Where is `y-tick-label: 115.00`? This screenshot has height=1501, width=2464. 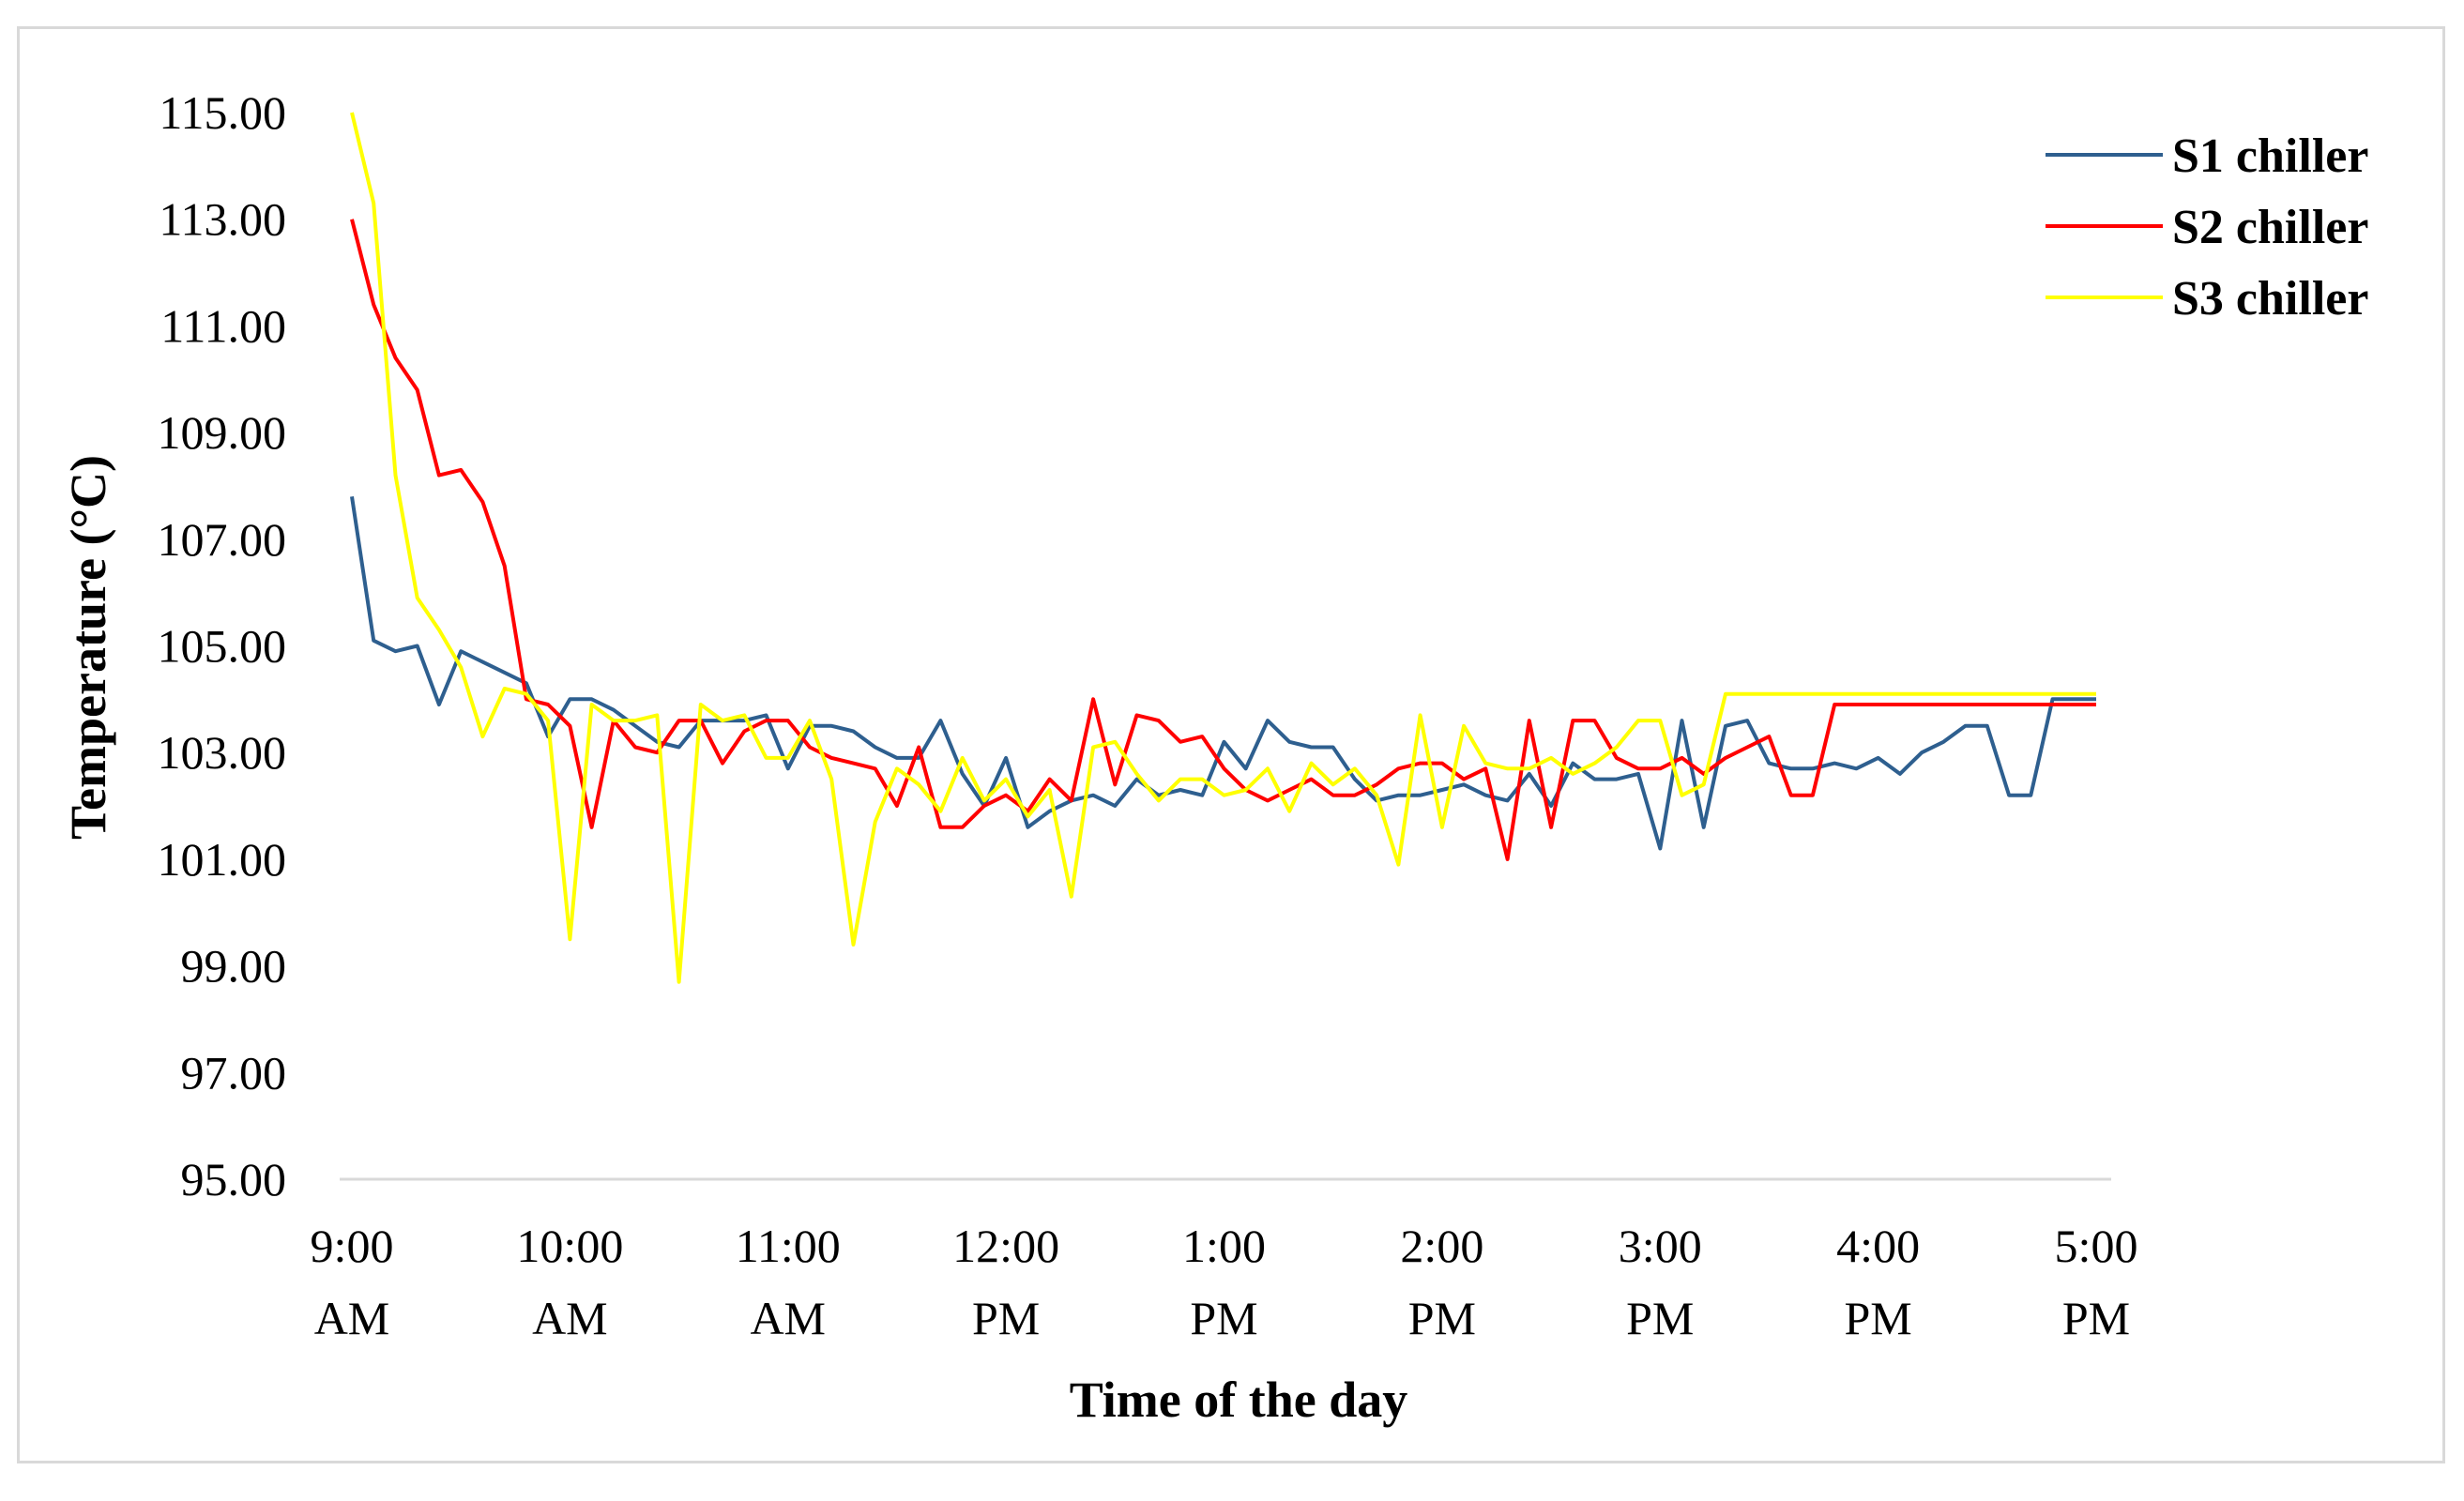
y-tick-label: 115.00 is located at coordinates (223, 112).